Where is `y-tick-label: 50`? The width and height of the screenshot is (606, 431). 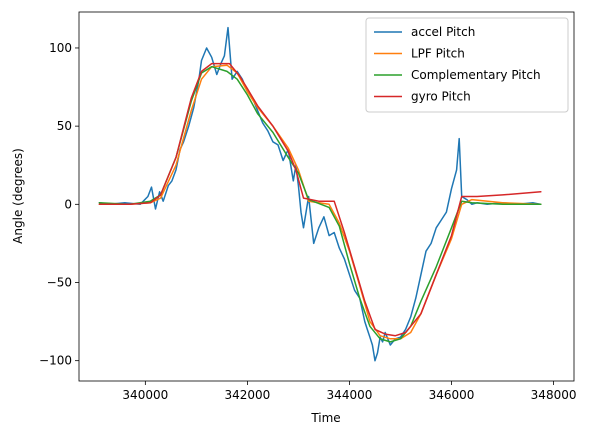 y-tick-label: 50 is located at coordinates (64, 126).